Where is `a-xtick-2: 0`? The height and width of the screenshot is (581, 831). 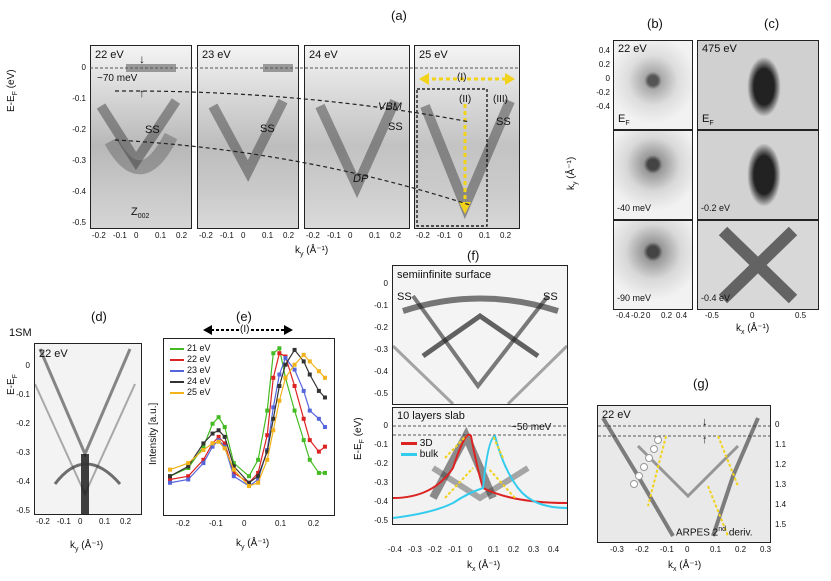 a-xtick-2: 0 is located at coordinates (136, 235).